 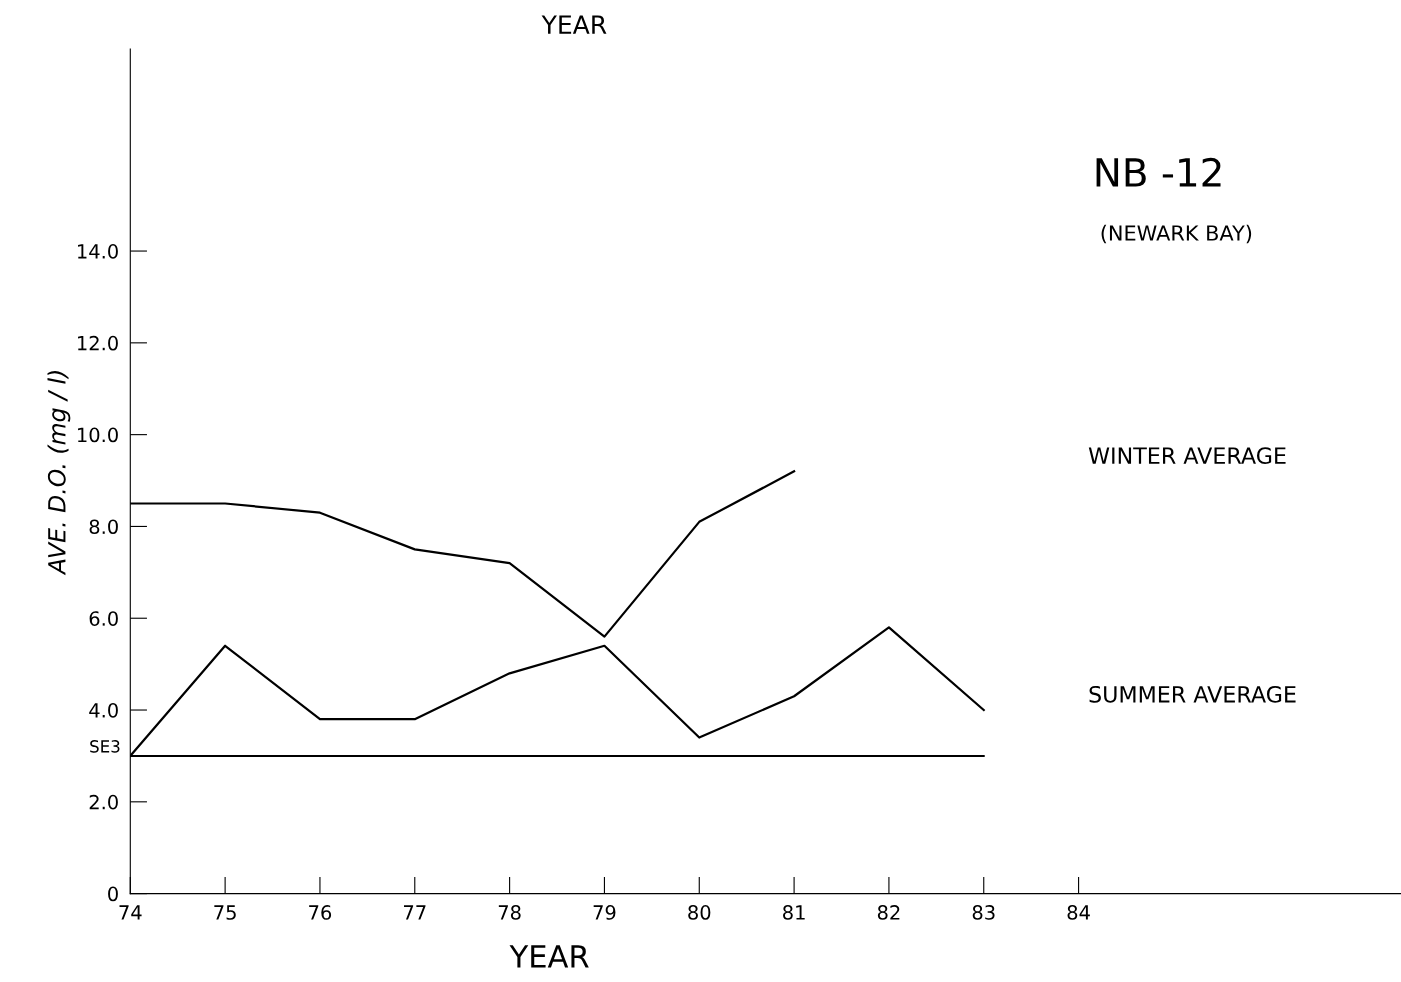 What do you see at coordinates (1192, 694) in the screenshot?
I see `text: SUMMER AVERAGE` at bounding box center [1192, 694].